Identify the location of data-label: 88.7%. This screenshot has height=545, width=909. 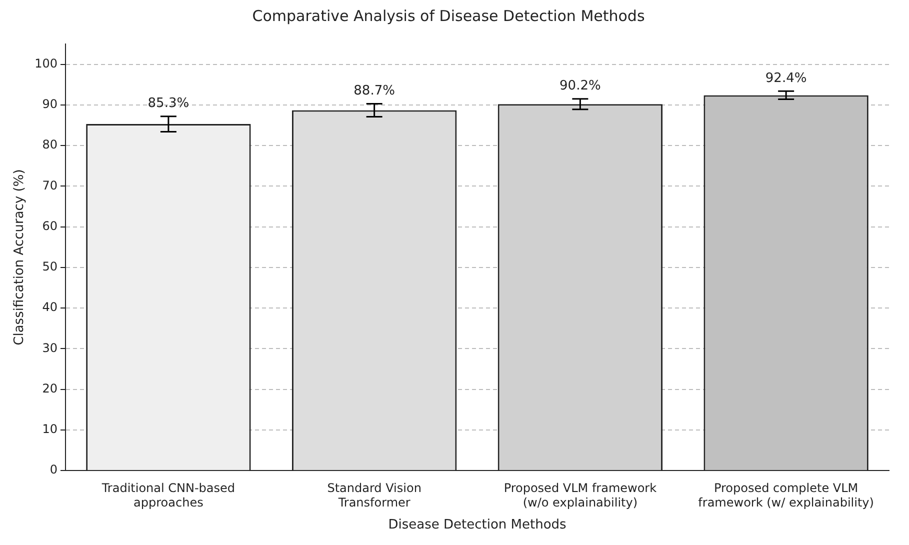
(374, 91).